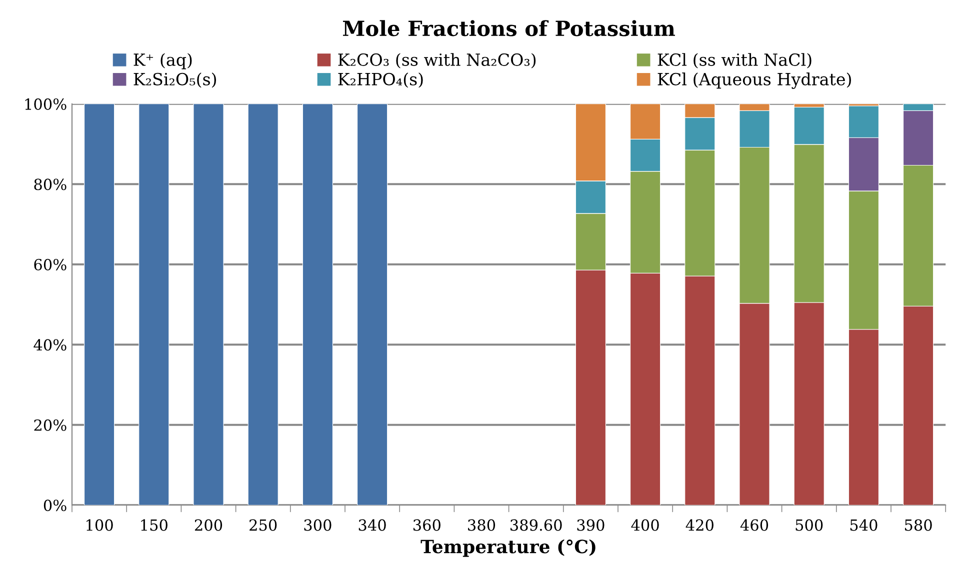 The width and height of the screenshot is (960, 574). What do you see at coordinates (754, 525) in the screenshot?
I see `x-tick-label: 460` at bounding box center [754, 525].